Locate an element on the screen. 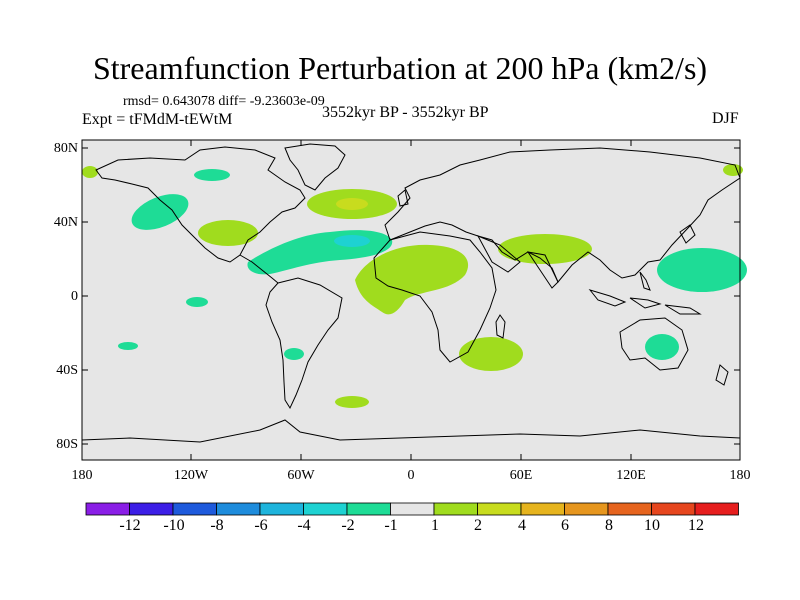 Image resolution: width=800 pixels, height=600 pixels. coastline-australia is located at coordinates (654, 344).